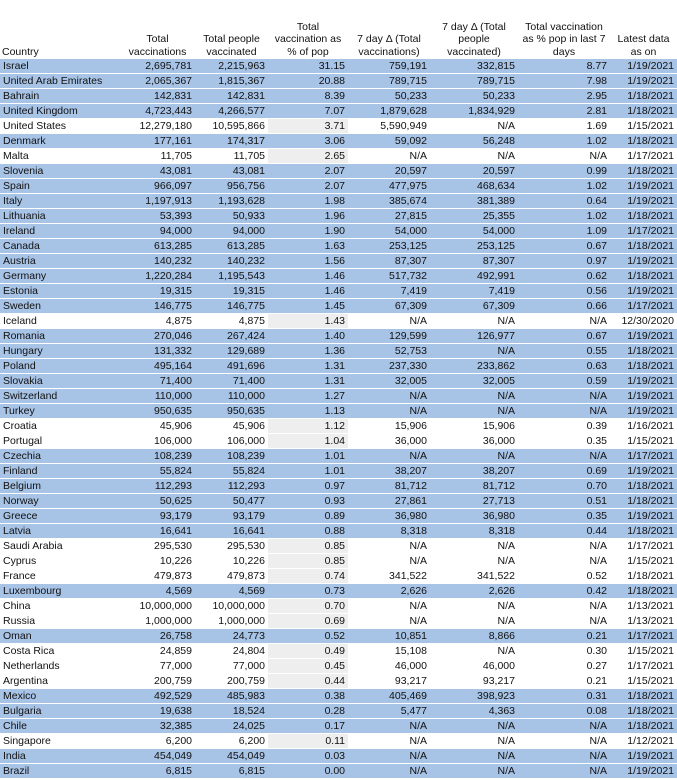 The height and width of the screenshot is (780, 677). What do you see at coordinates (389, 291) in the screenshot?
I see `value-cell: 7,419` at bounding box center [389, 291].